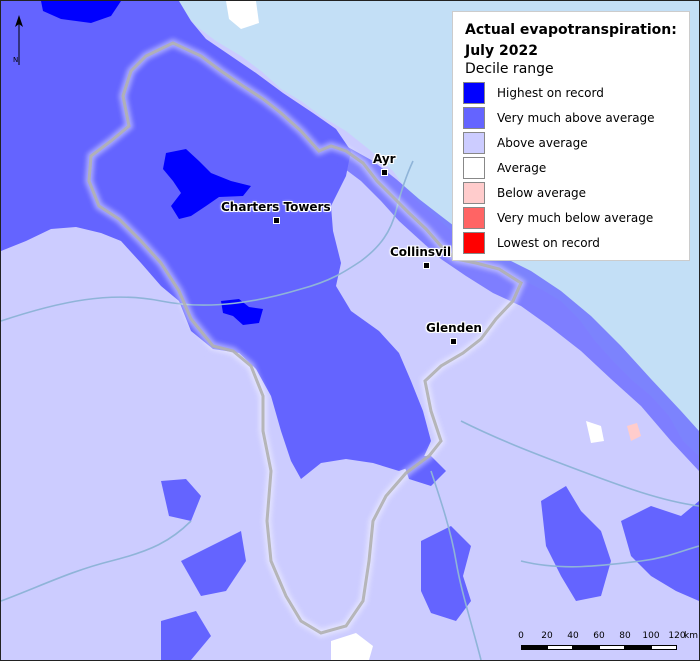  What do you see at coordinates (384, 172) in the screenshot?
I see `town-marker-ayr` at bounding box center [384, 172].